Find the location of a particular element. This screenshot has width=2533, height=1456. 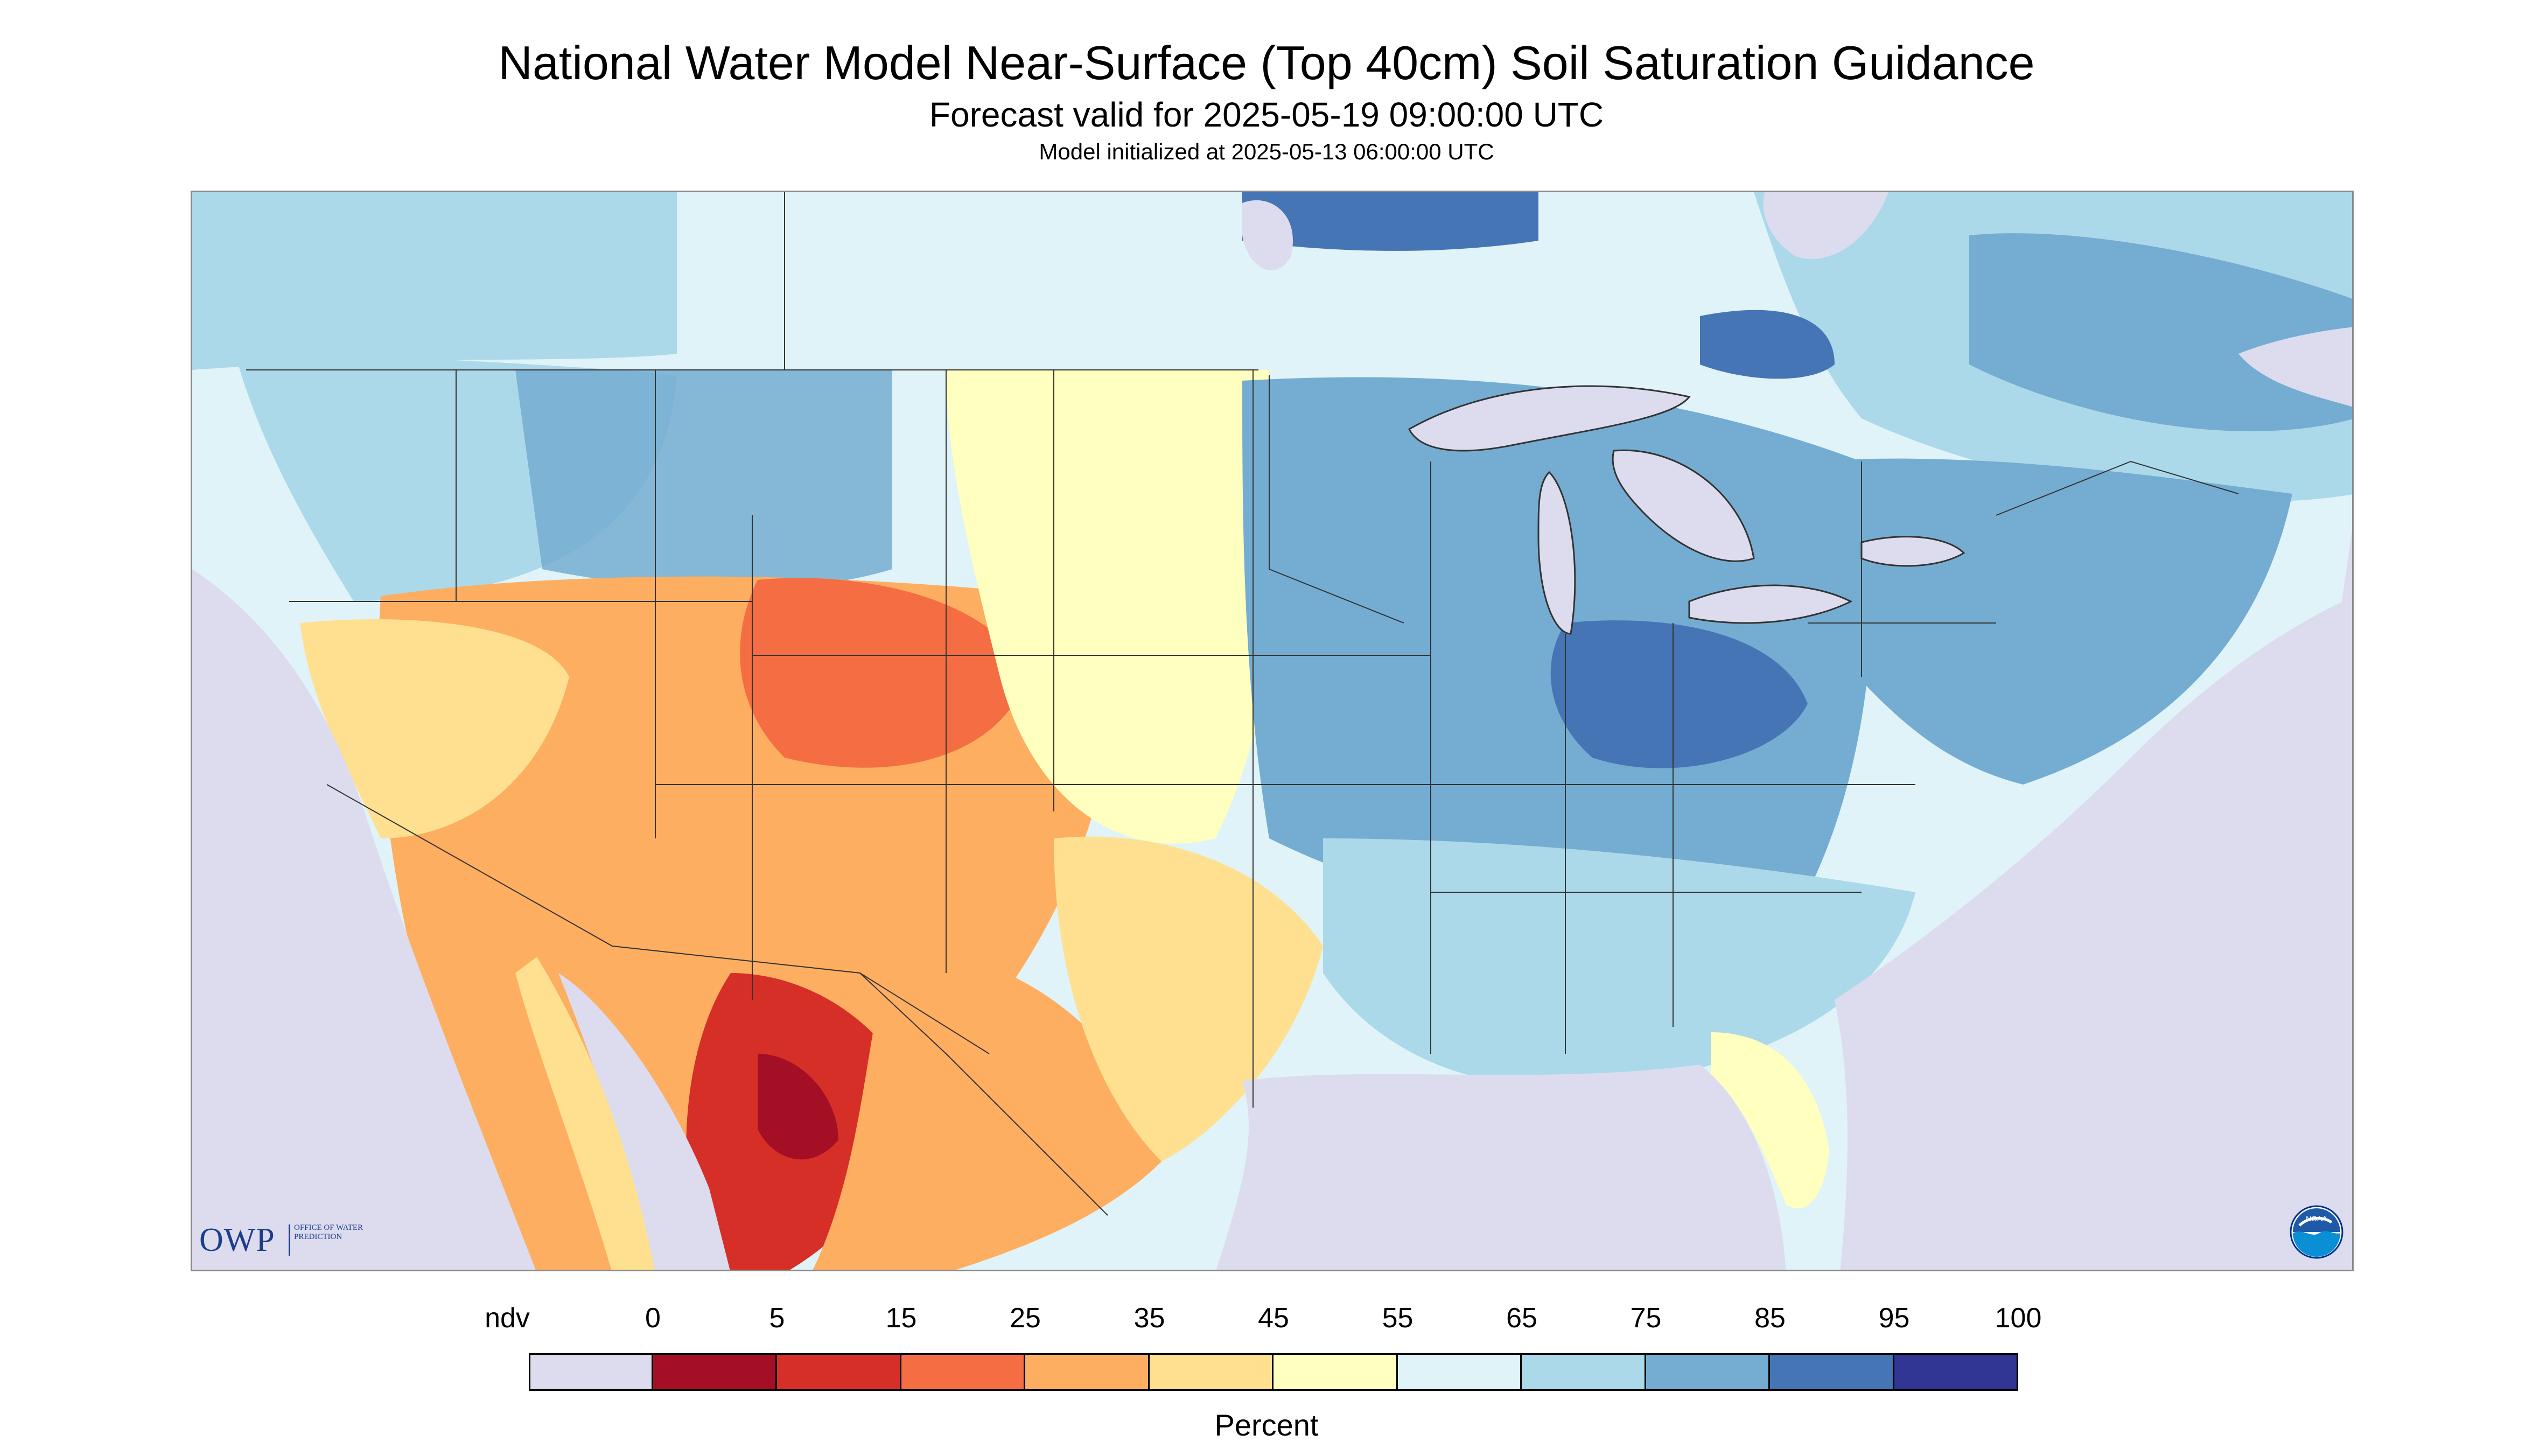

region-hudson-blue is located at coordinates (1390, 221).